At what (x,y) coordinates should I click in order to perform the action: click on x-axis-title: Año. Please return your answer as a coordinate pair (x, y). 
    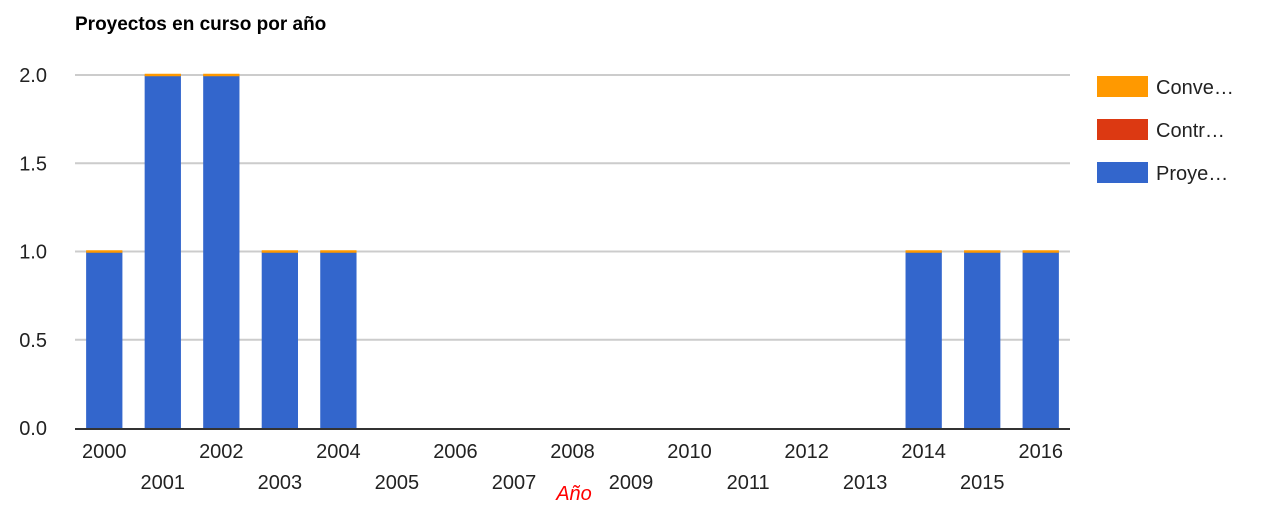
    Looking at the image, I should click on (573, 494).